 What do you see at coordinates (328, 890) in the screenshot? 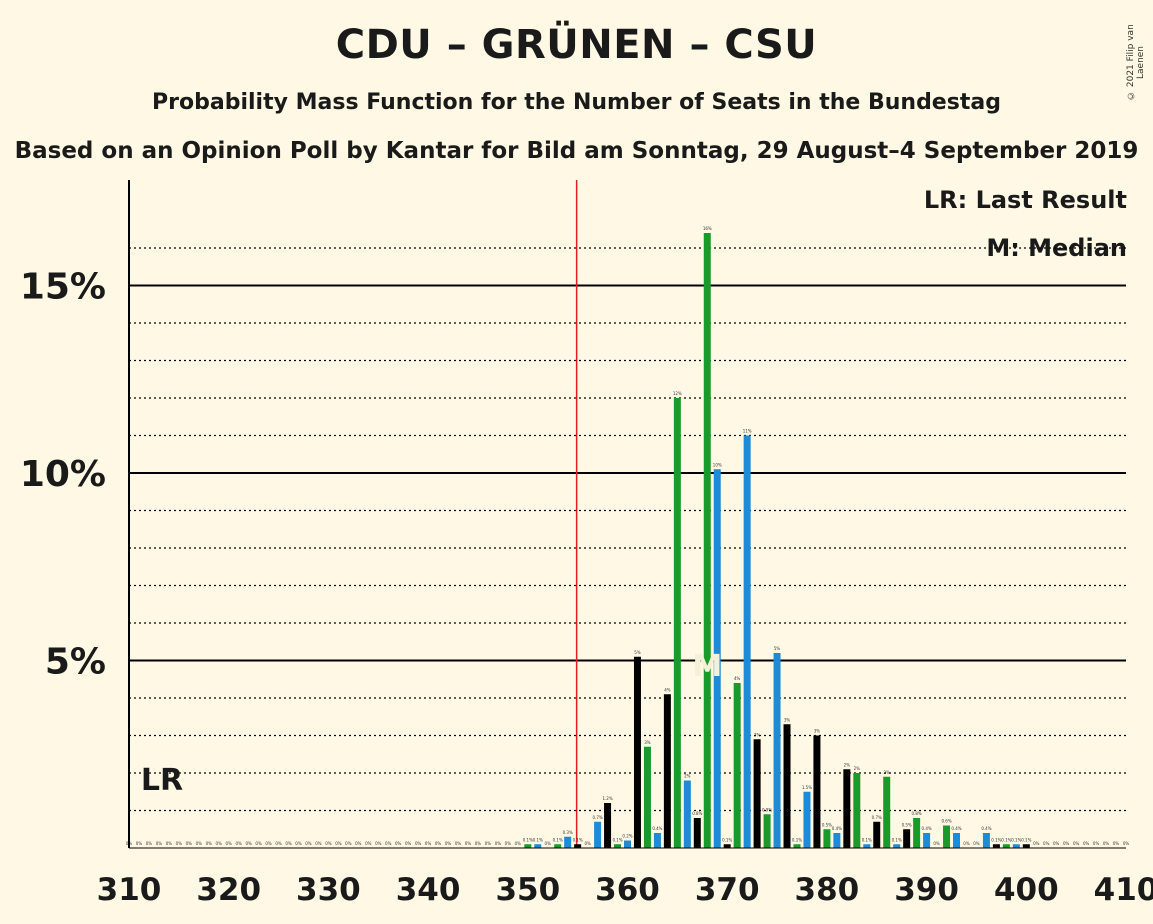
I see `x-tick-label: 330` at bounding box center [328, 890].